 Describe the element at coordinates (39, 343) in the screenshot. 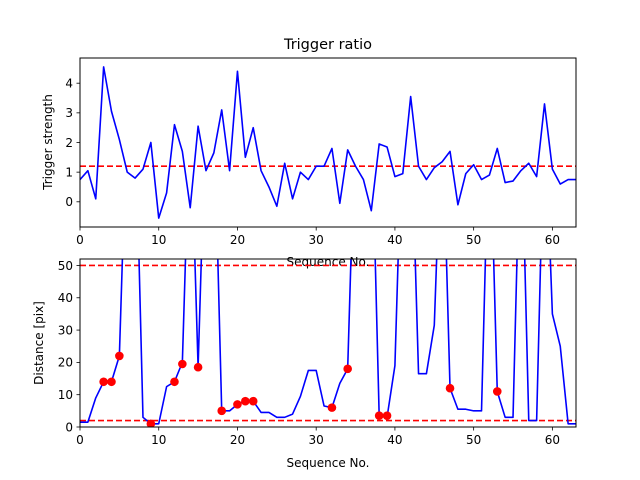

I see `y-axis-label: Distance [pix]` at that location.